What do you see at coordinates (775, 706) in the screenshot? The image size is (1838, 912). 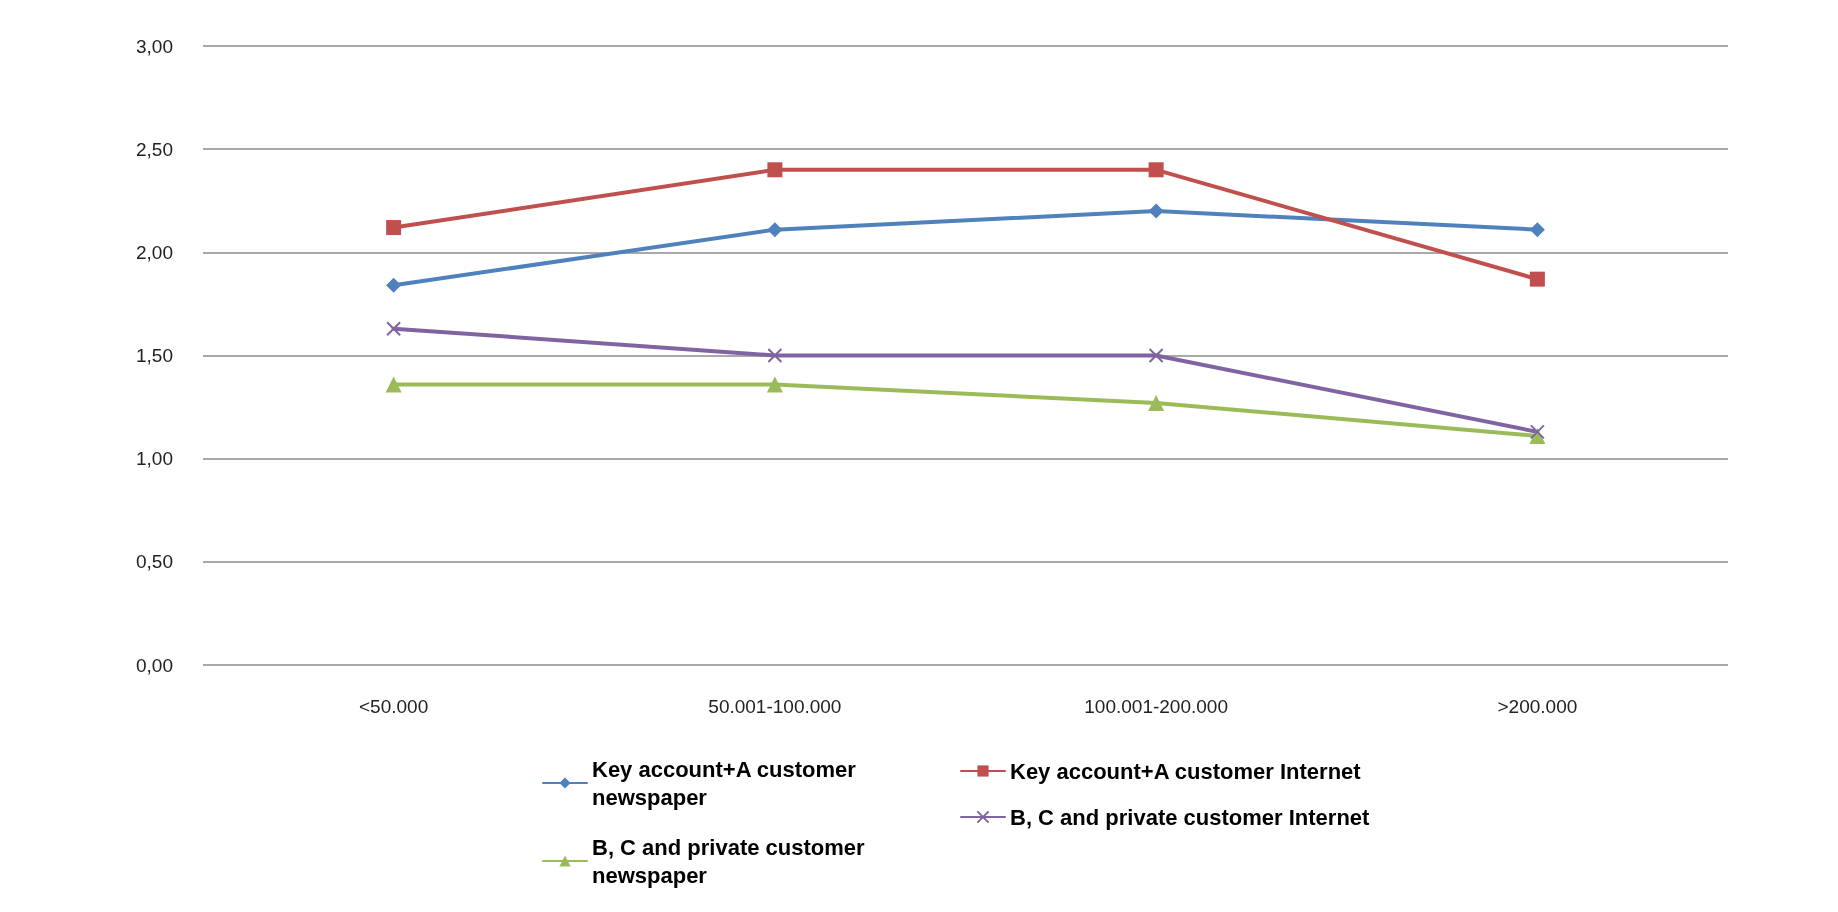 I see `x-tick-label: 50.001-100.000` at bounding box center [775, 706].